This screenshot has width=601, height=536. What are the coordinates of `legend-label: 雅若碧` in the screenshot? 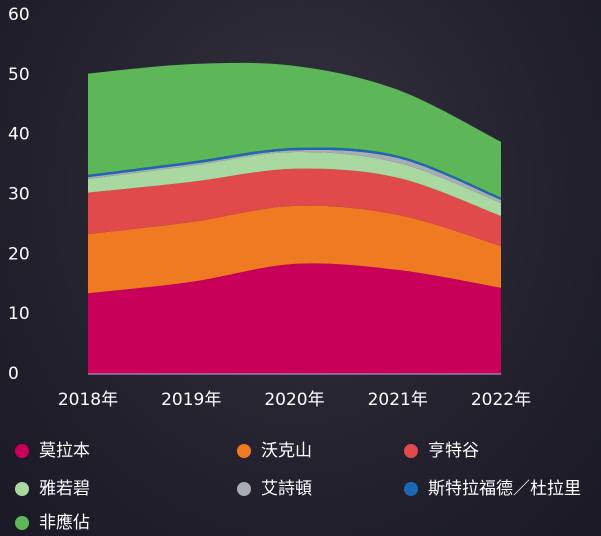 It's located at (64, 489).